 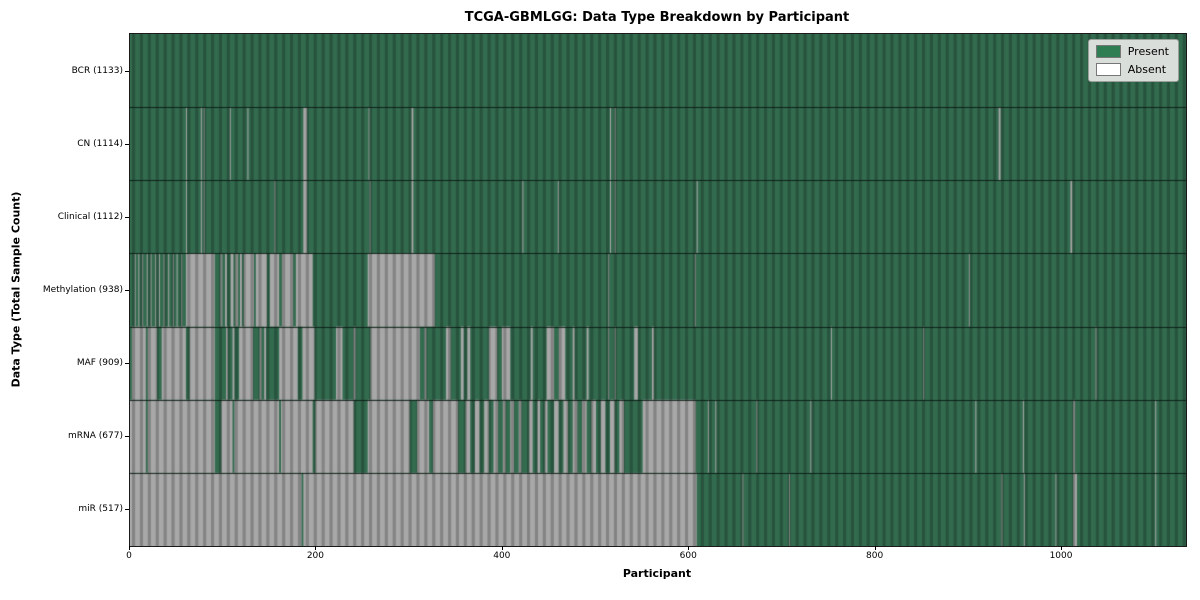 I want to click on y-tick-label-mir: miR (517), so click(x=100, y=509).